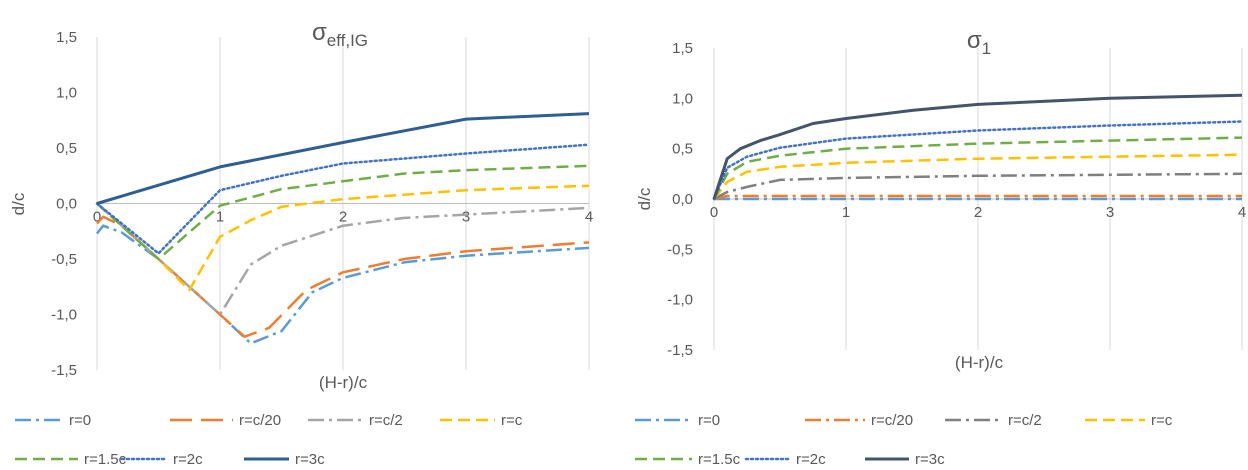 The height and width of the screenshot is (470, 1248). I want to click on chart-title-subscript: 1, so click(986, 48).